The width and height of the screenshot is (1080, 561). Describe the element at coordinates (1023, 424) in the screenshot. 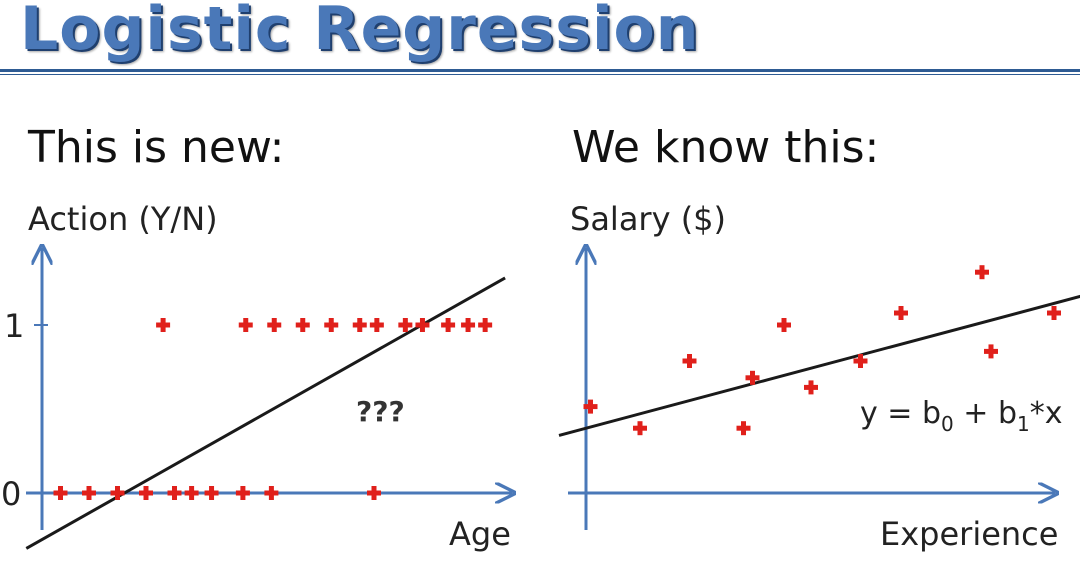

I see `equation-sub1: 1` at that location.